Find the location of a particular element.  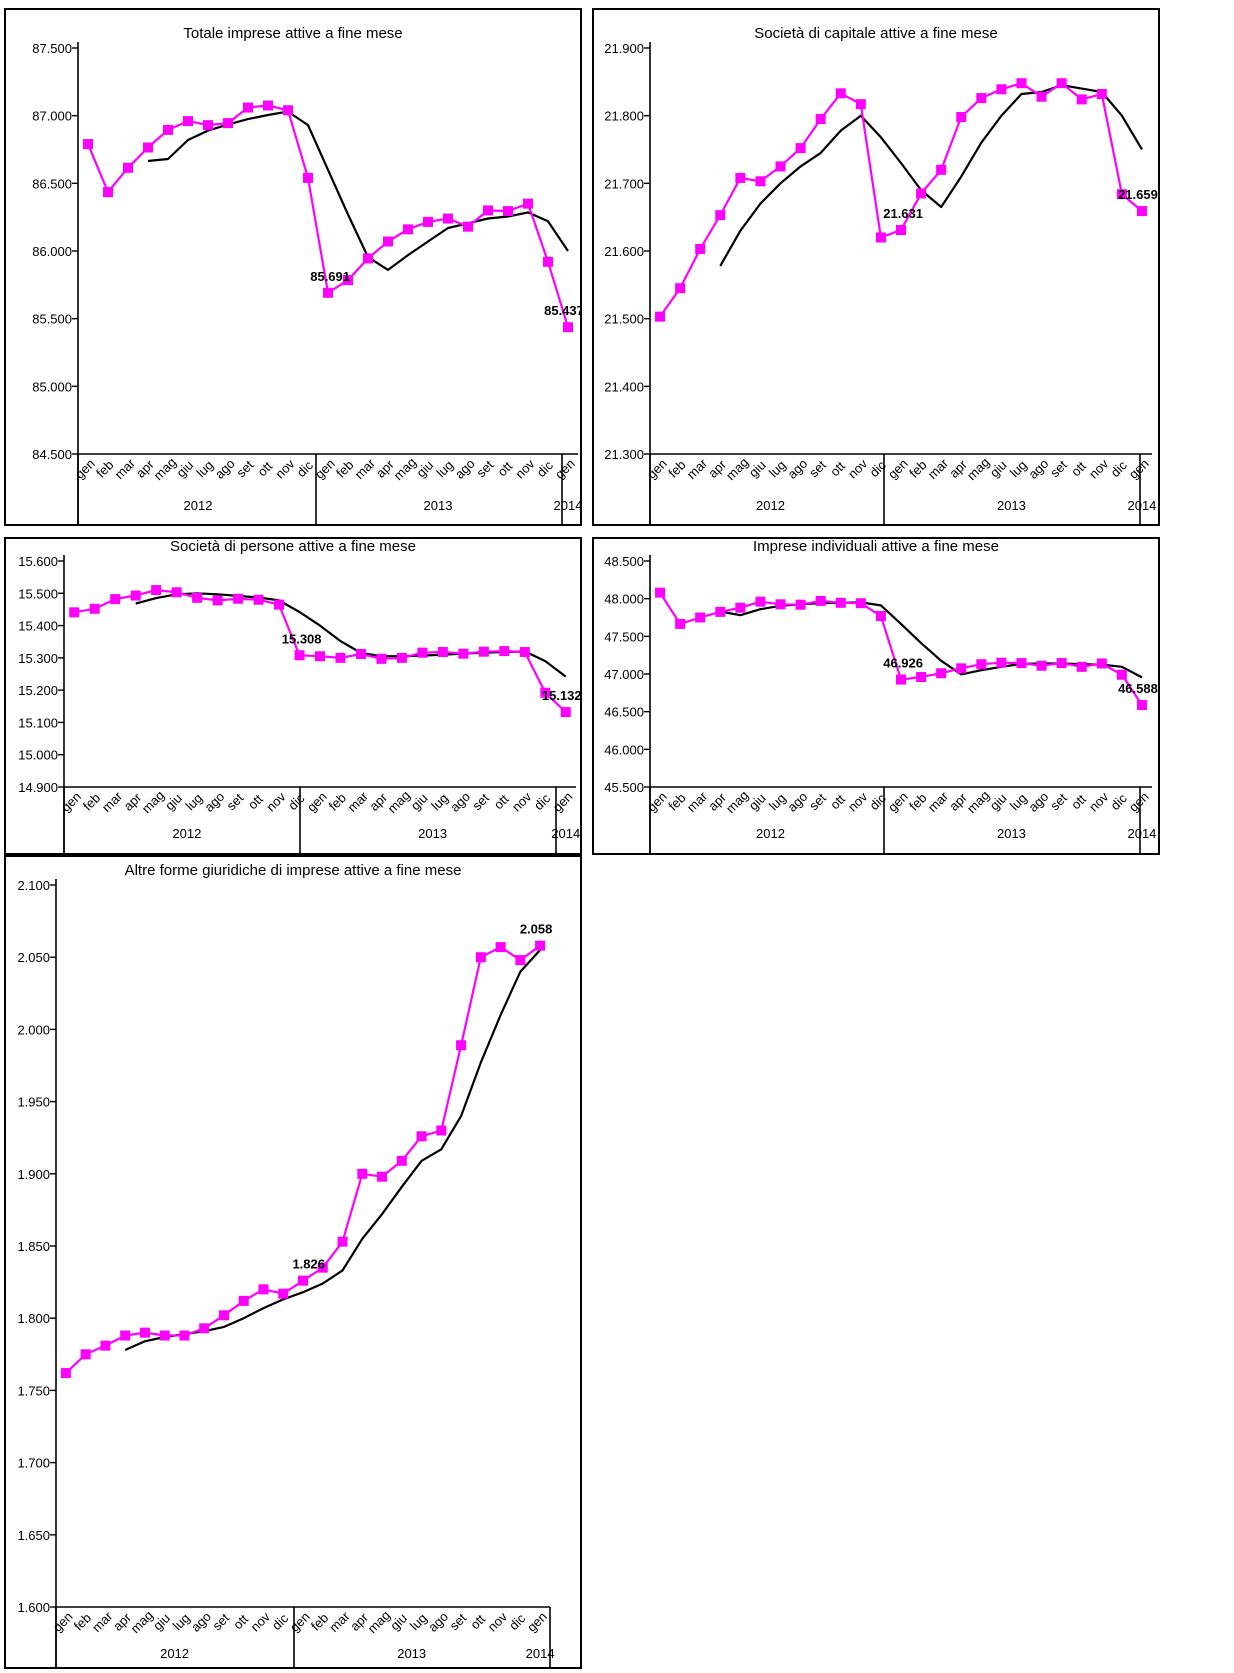

y-tick-label: 14.900 is located at coordinates (38, 787).